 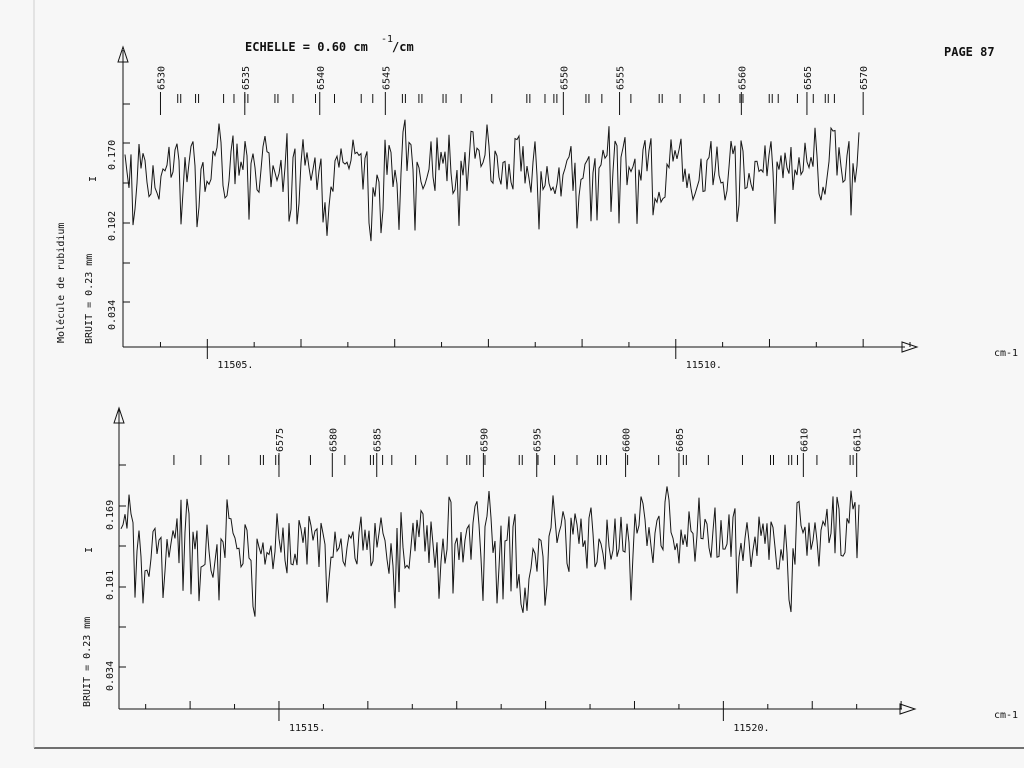 I want to click on line-number: 6600, so click(x=627, y=440).